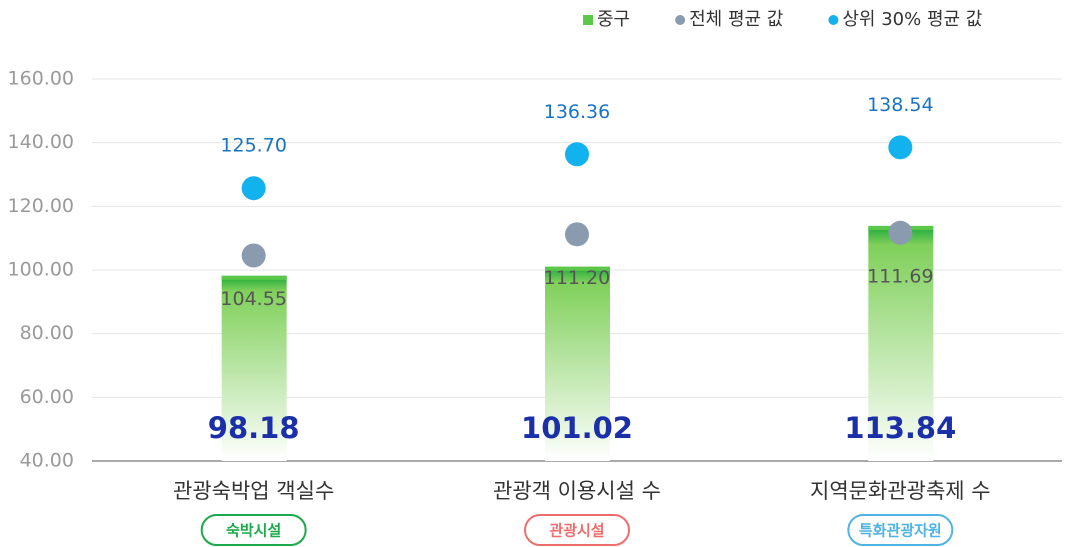 Image resolution: width=1066 pixels, height=547 pixels. I want to click on y-tick-label: 160.00, so click(41, 79).